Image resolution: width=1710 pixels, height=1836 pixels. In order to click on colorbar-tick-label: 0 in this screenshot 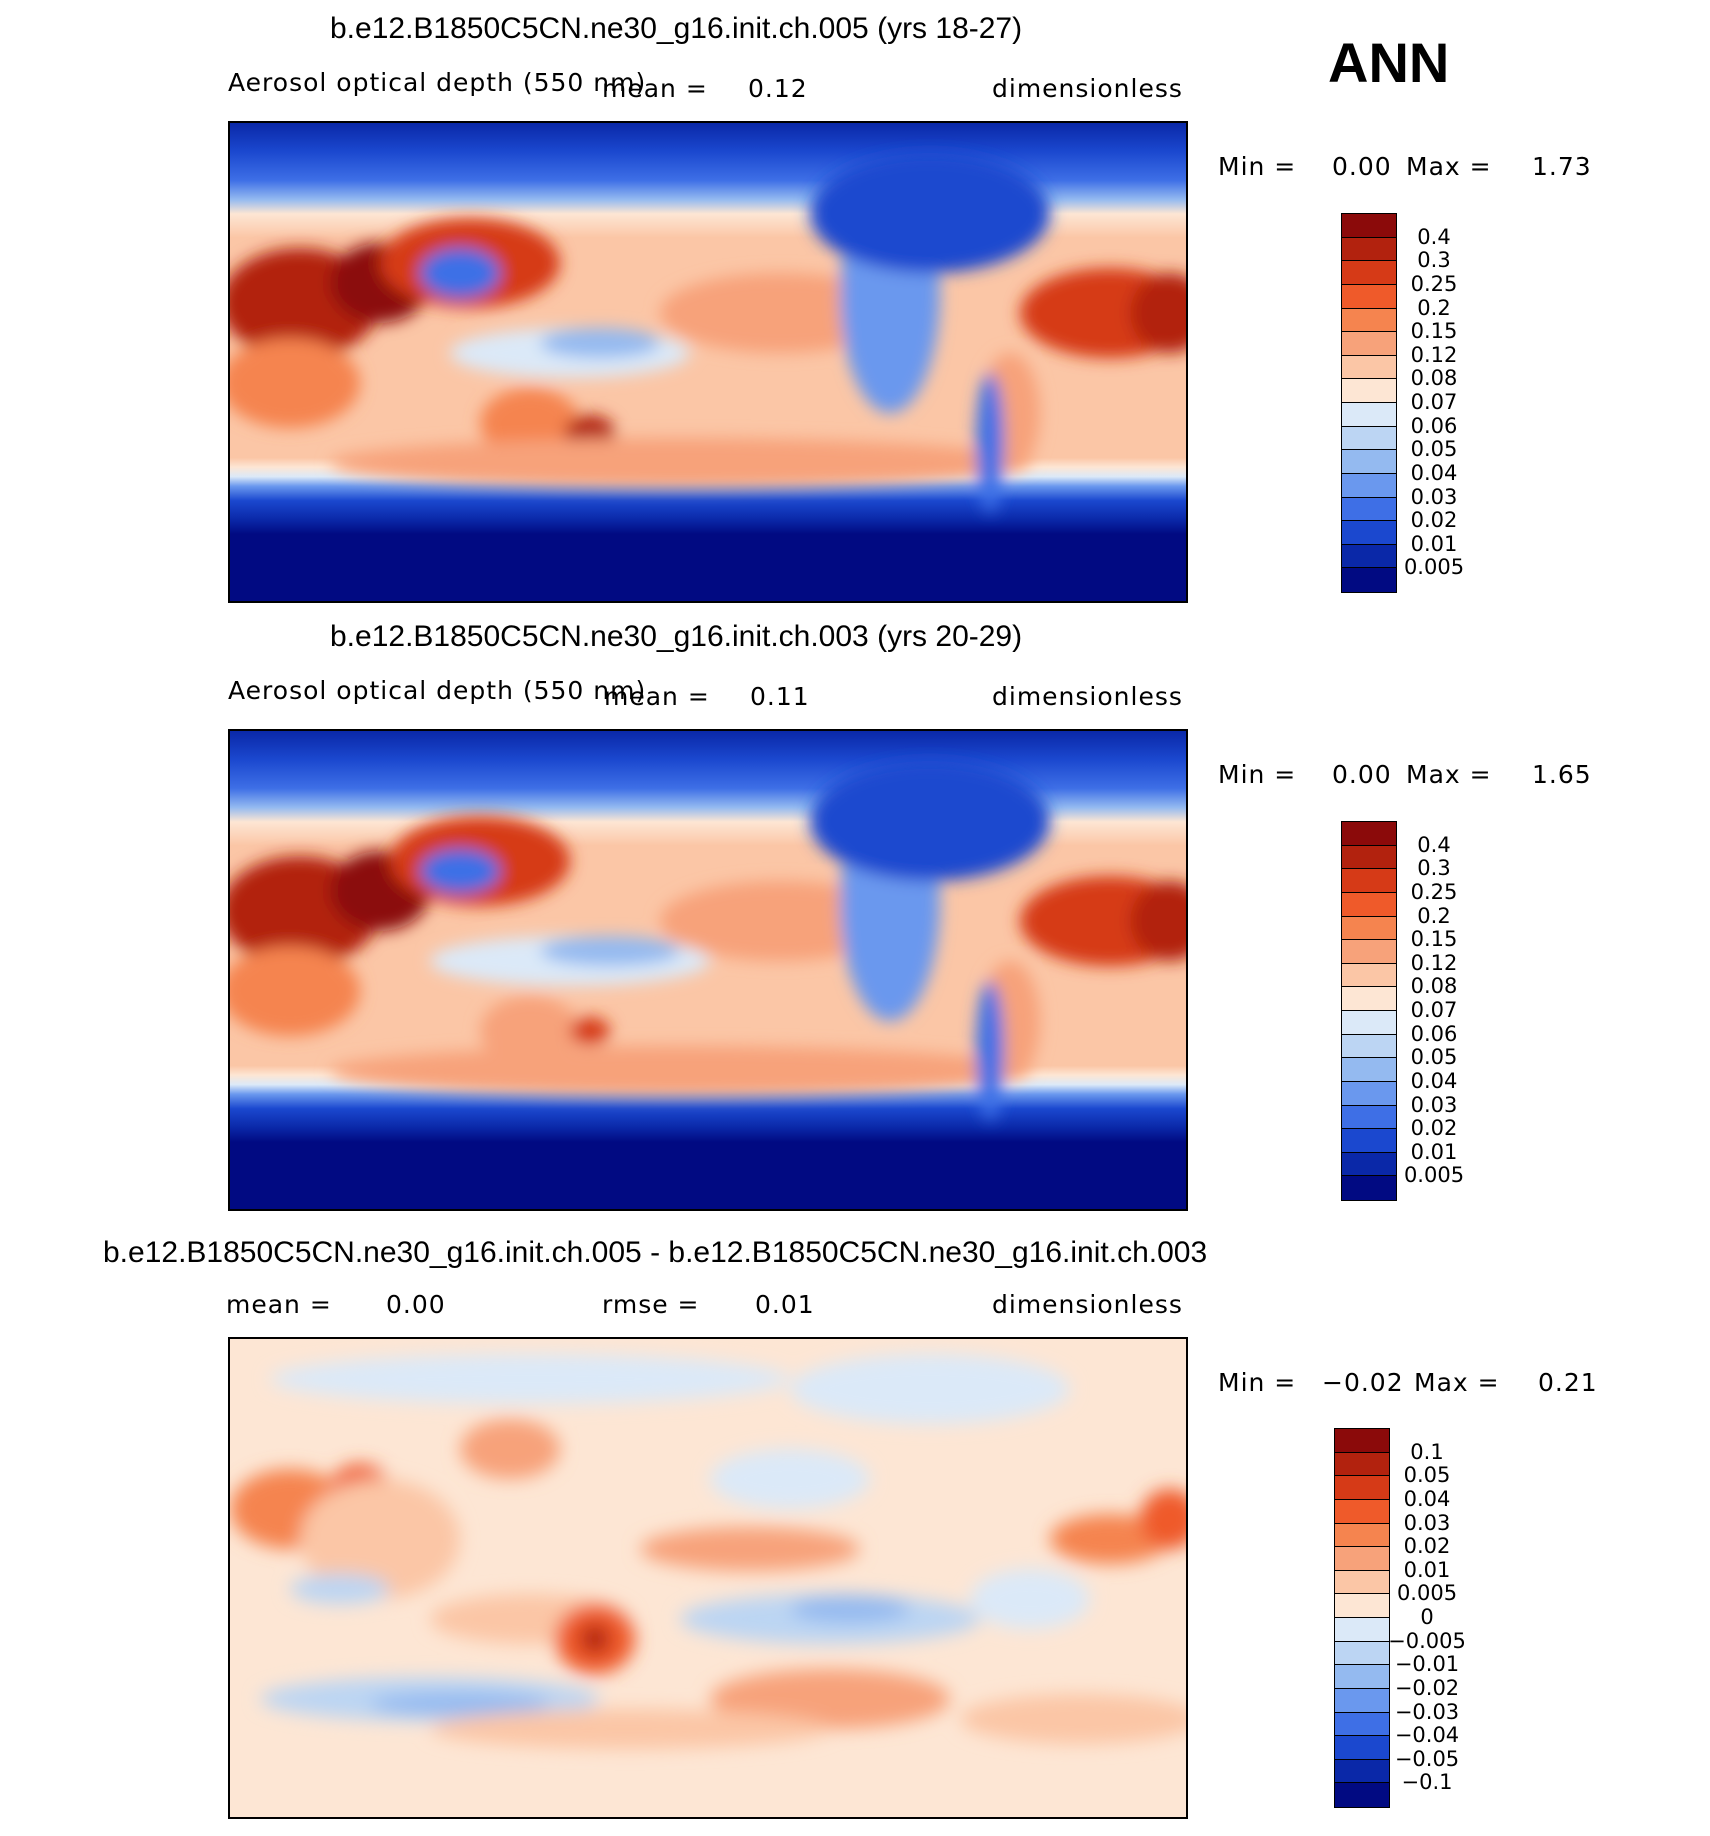, I will do `click(1427, 1617)`.